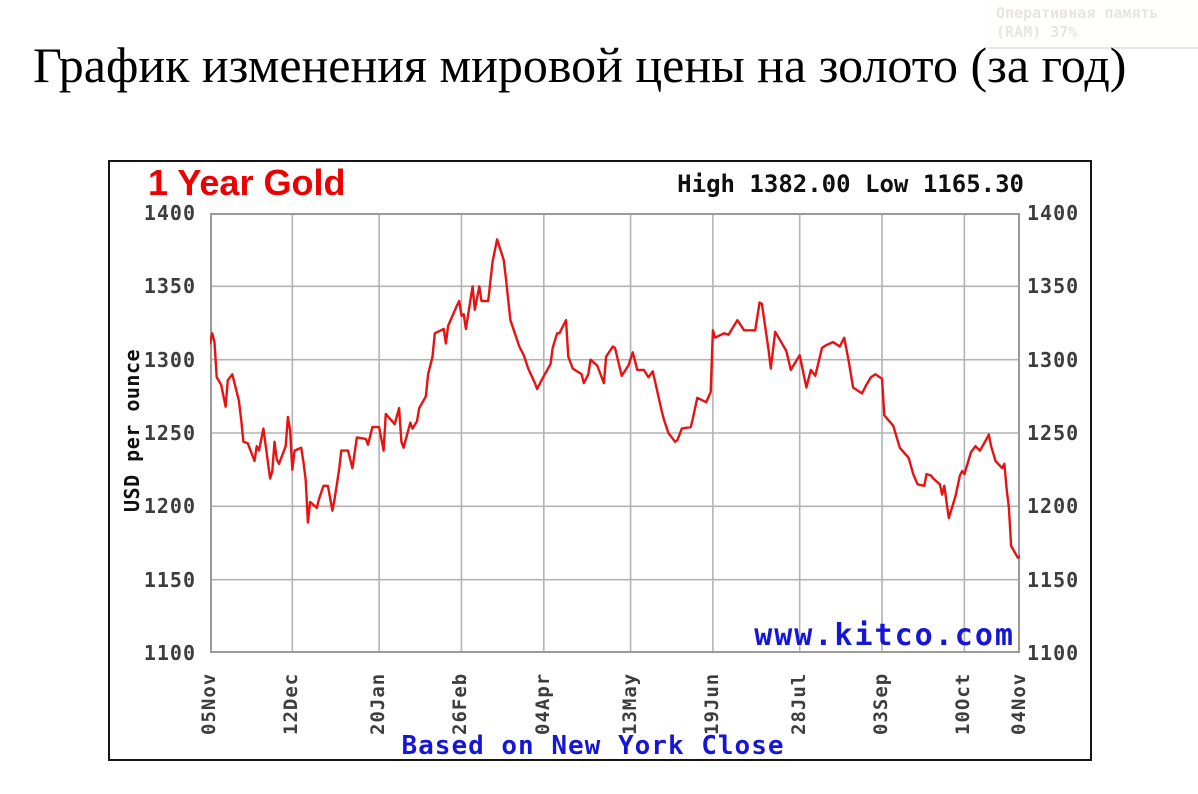 The width and height of the screenshot is (1198, 794). Describe the element at coordinates (963, 703) in the screenshot. I see `x-axis-tick-label: 10Oct` at that location.